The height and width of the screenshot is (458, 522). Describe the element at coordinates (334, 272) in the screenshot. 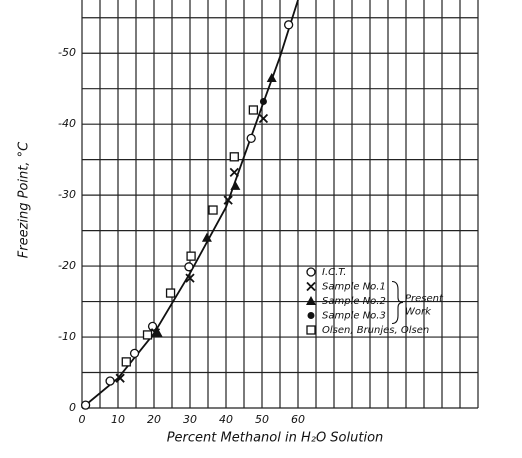

I see `legend-label: I.C.T.` at that location.